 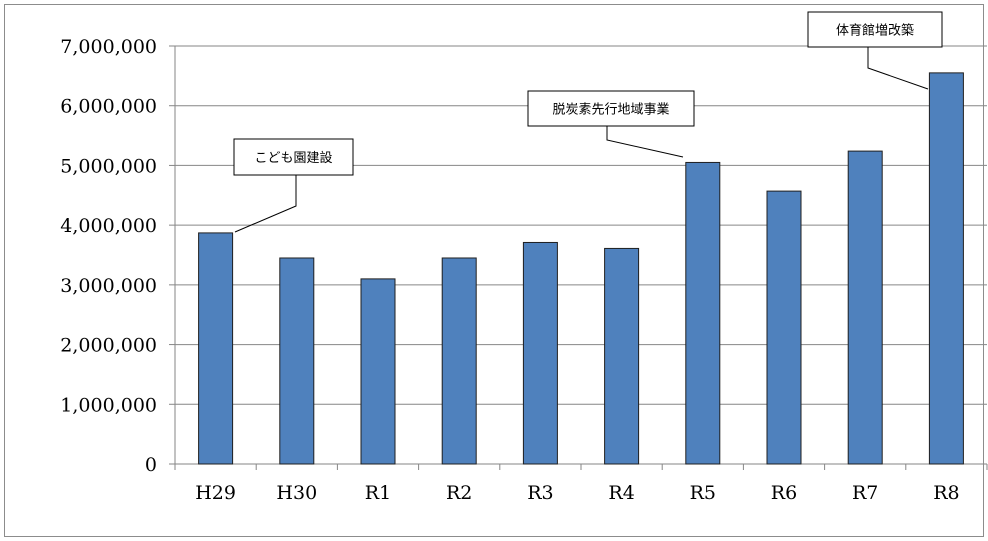 What do you see at coordinates (296, 493) in the screenshot?
I see `x-tick-label: H30` at bounding box center [296, 493].